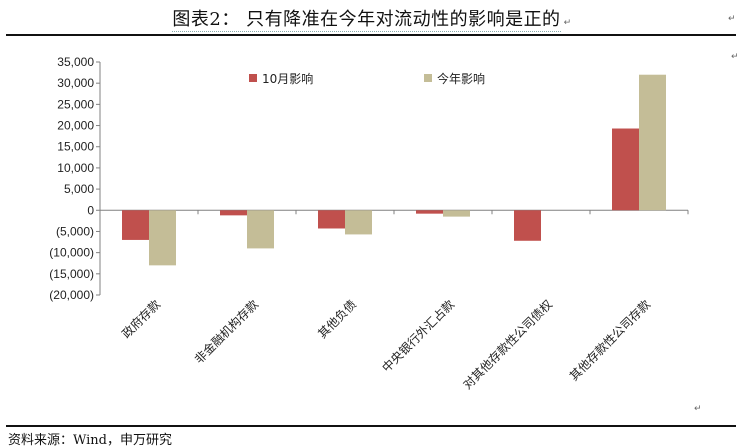  I want to click on y-tick-label: 35,000, so click(75, 62).